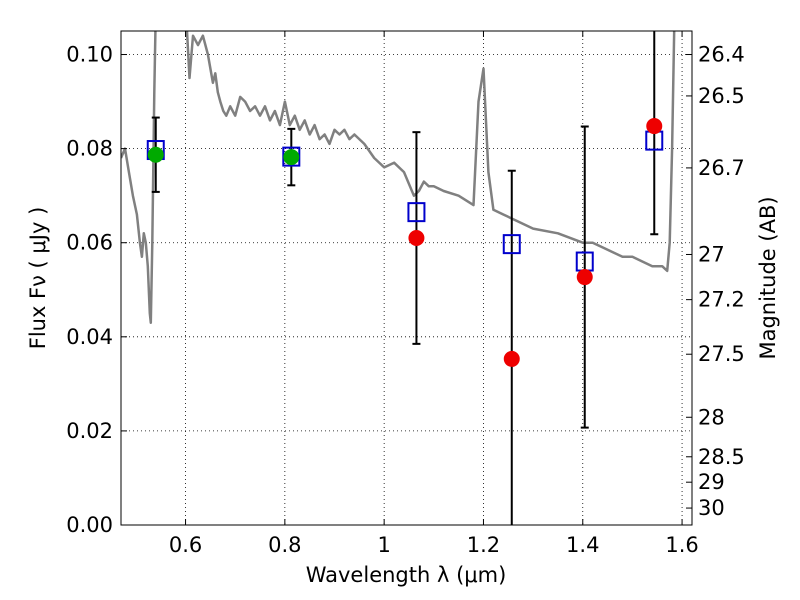  Describe the element at coordinates (284, 545) in the screenshot. I see `x-tick-label: 0.8` at that location.